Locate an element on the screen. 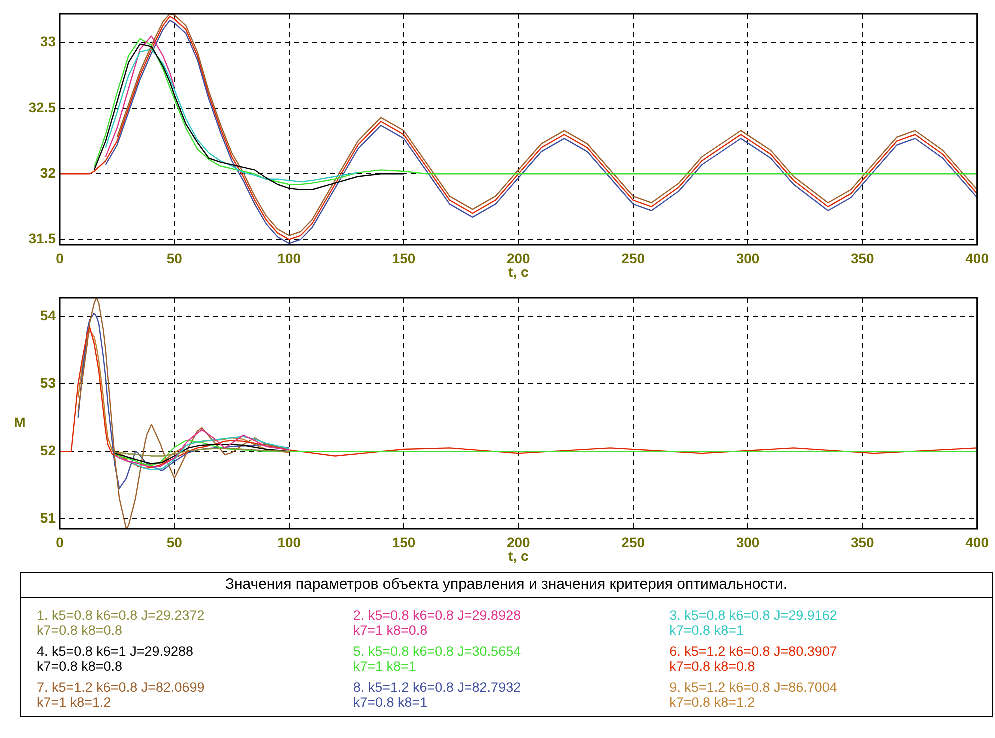 The width and height of the screenshot is (995, 738). text: 9. k5=1.2 k6=0.8 J=86.7004 k7=0.8 k8=1.2 is located at coordinates (754, 695).